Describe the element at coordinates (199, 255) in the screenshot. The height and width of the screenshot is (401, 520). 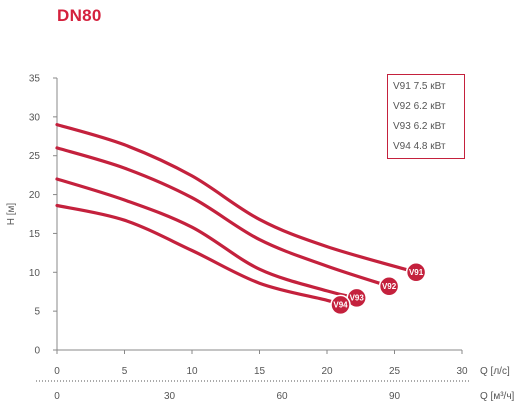
I see `curve-v94` at that location.